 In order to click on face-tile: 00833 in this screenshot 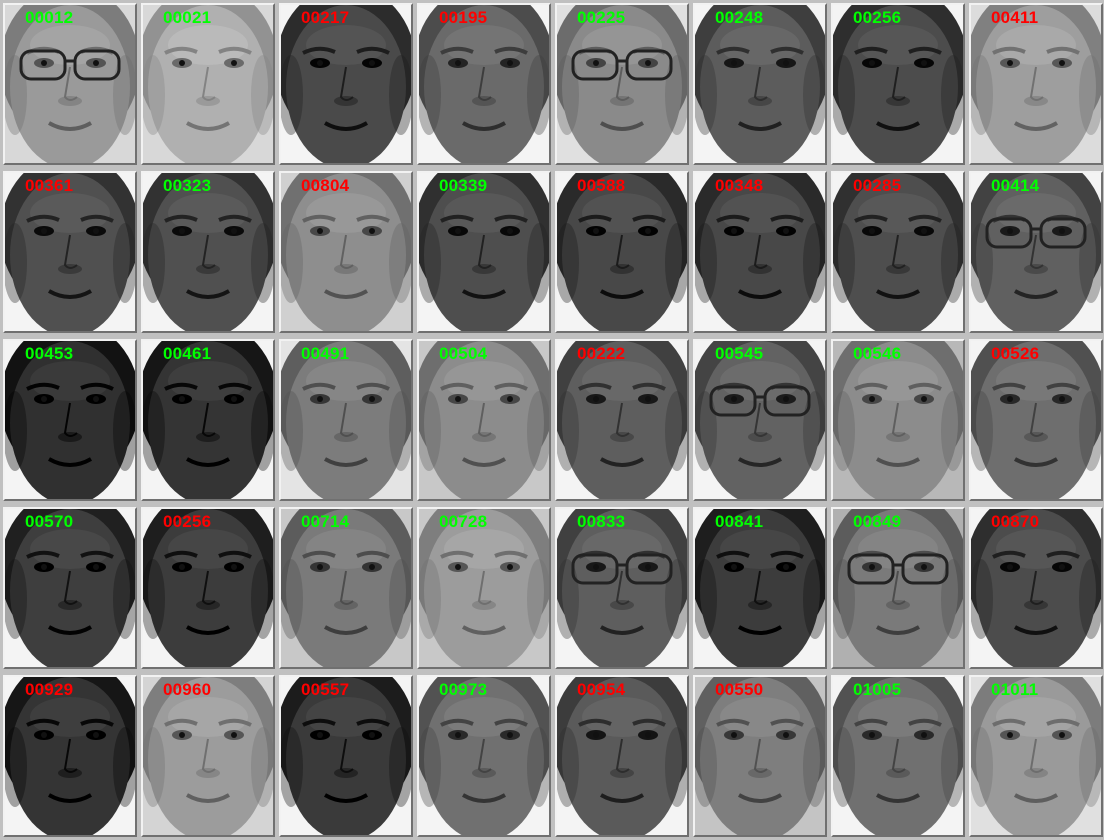, I will do `click(622, 588)`.